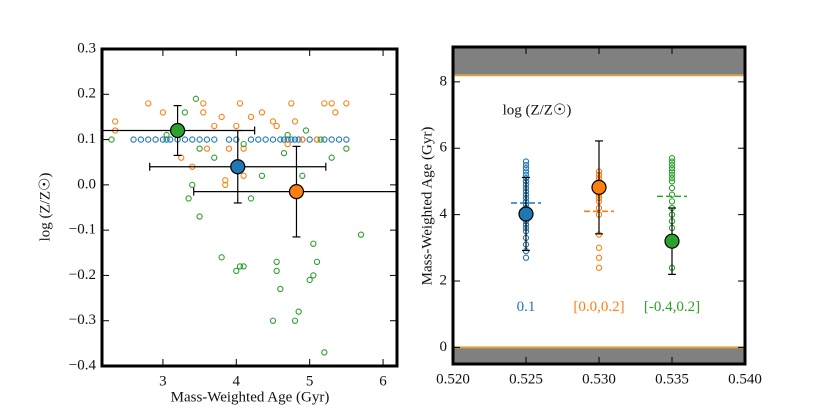 The height and width of the screenshot is (415, 830). I want to click on x-tick-label: 0.520, so click(453, 379).